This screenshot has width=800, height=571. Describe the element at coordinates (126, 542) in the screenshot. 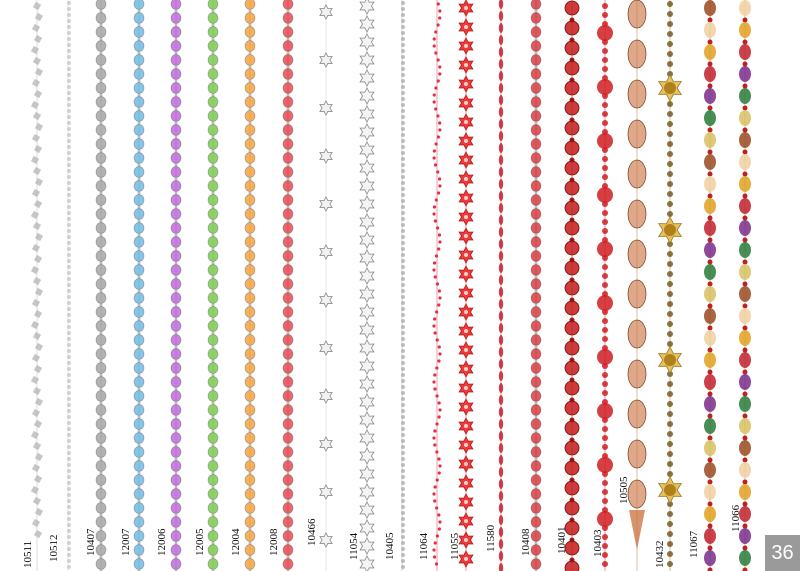

I see `strand-code-label: 12007` at that location.